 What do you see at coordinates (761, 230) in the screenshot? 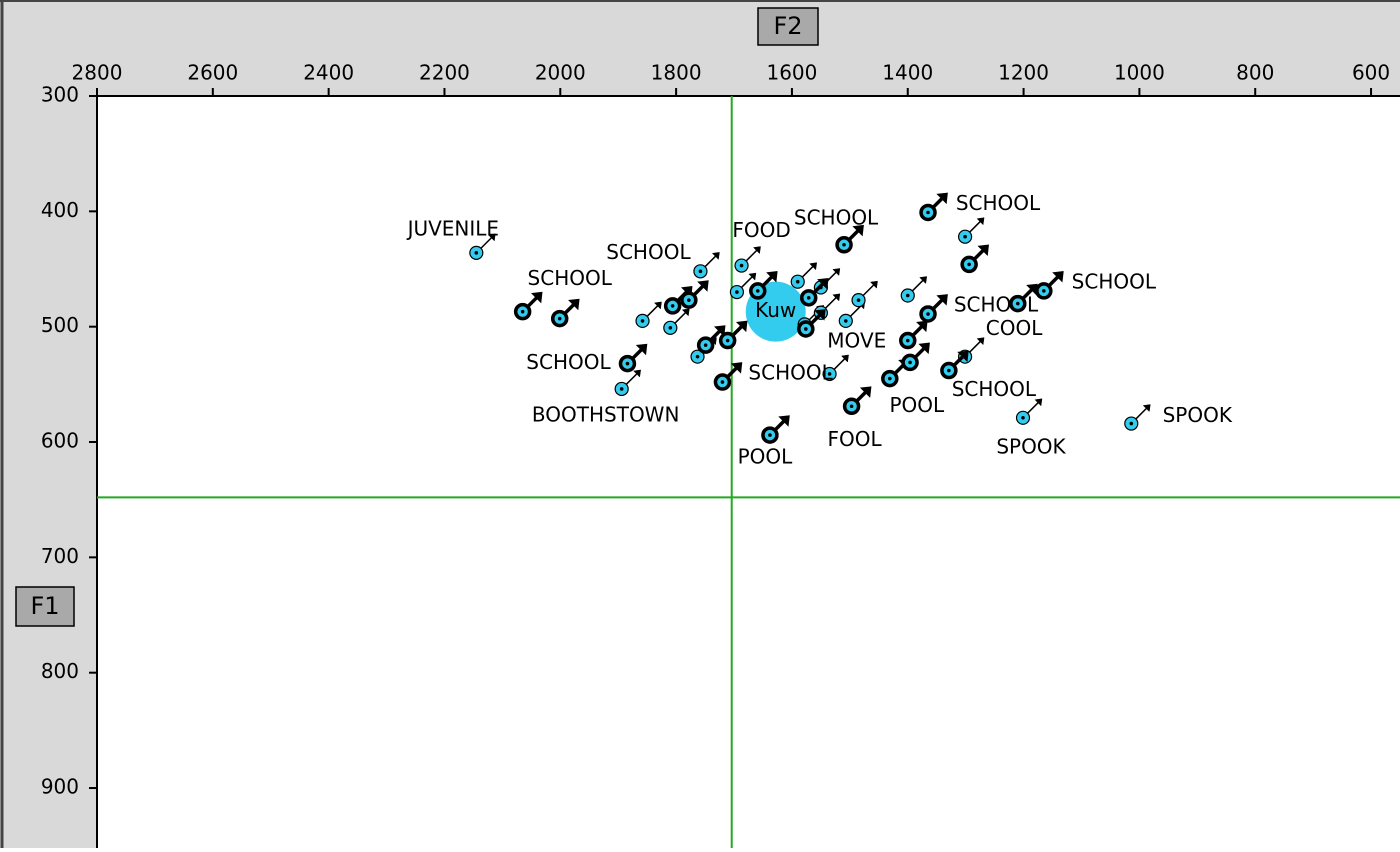
I see `point-label: FOOD` at bounding box center [761, 230].